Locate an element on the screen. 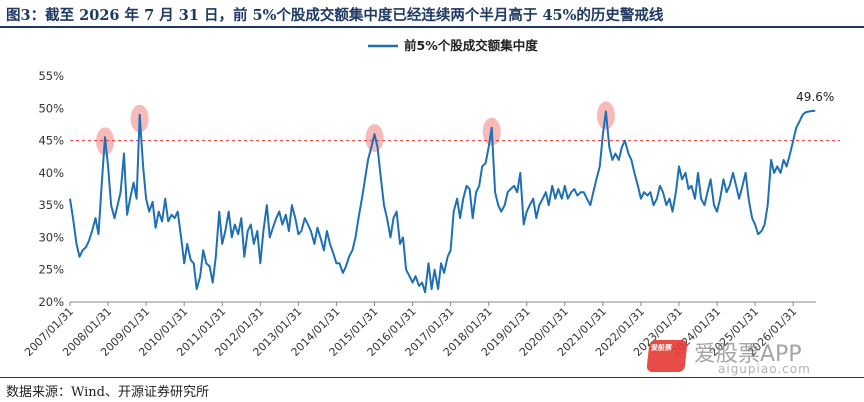 Image resolution: width=864 pixels, height=402 pixels. bottom-rule is located at coordinates (432, 377).